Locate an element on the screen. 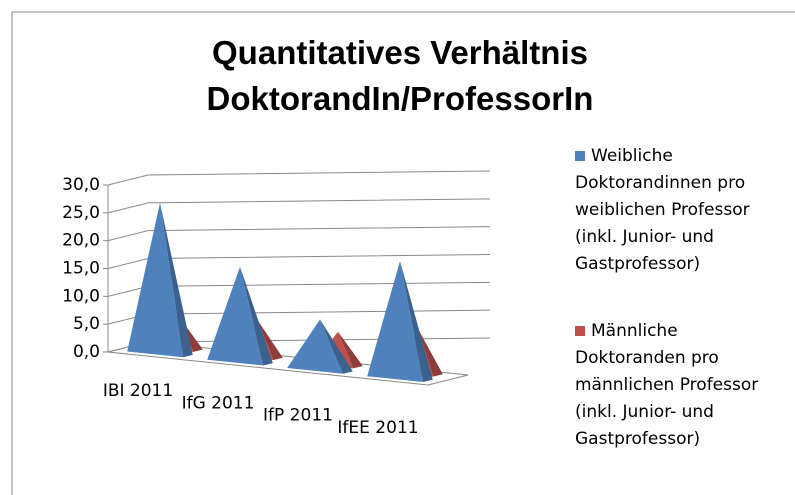  y-tick-label: 25,0 is located at coordinates (81, 213).